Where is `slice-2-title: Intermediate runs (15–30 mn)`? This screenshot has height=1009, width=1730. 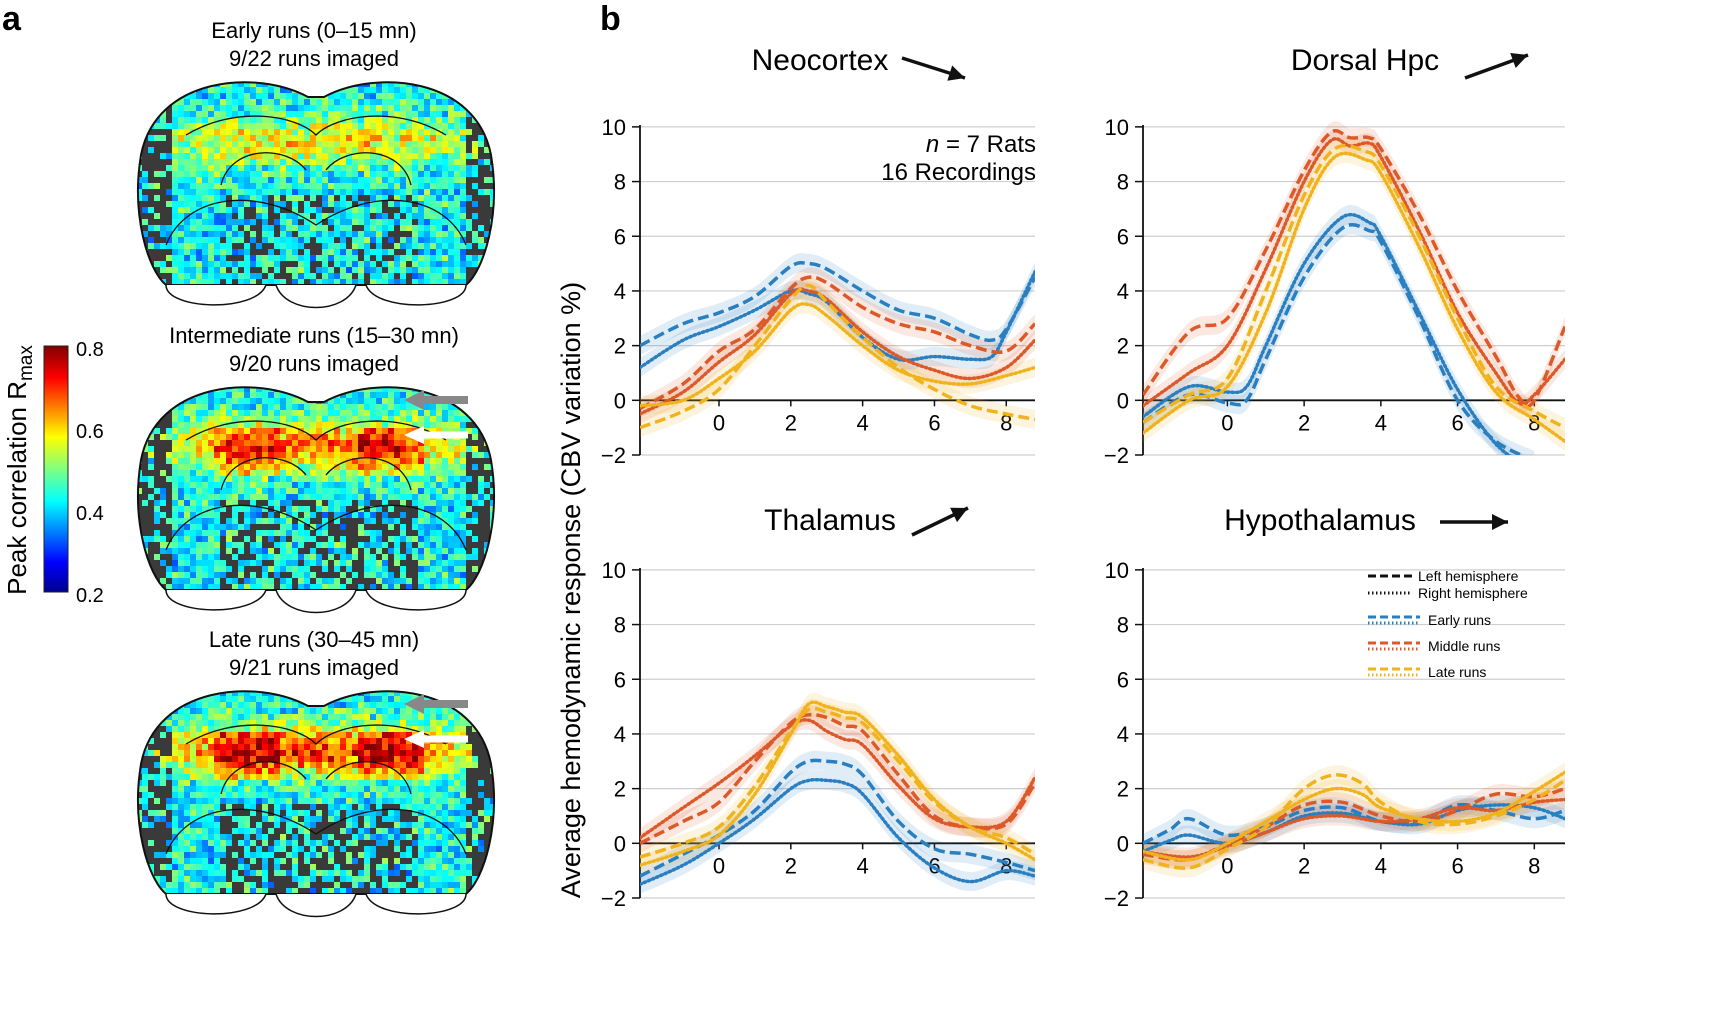 slice-2-title: Intermediate runs (15–30 mn) is located at coordinates (314, 335).